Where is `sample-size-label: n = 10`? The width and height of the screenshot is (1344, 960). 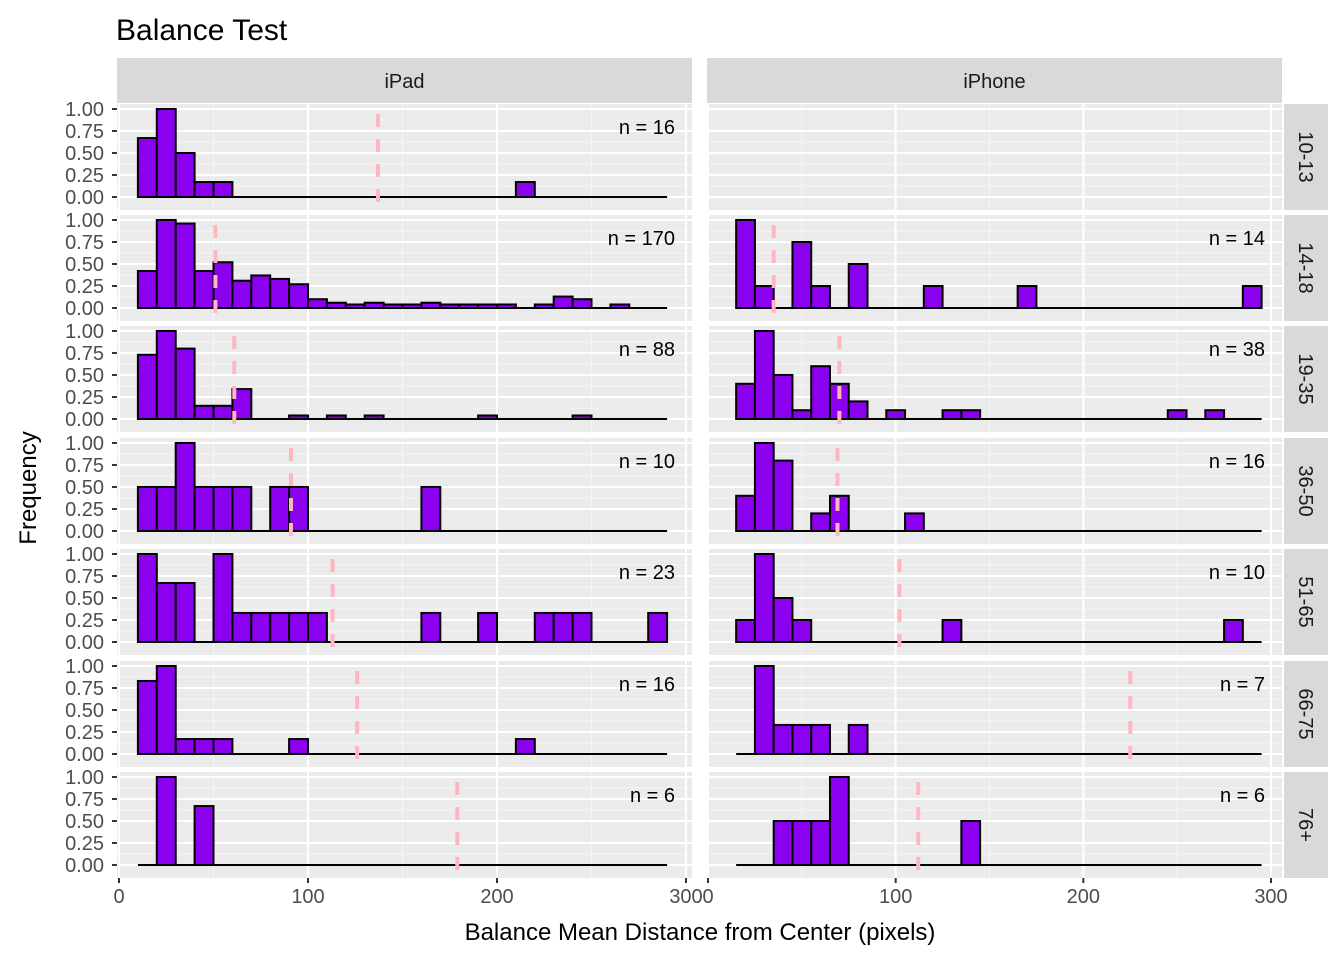 sample-size-label: n = 10 is located at coordinates (1237, 573).